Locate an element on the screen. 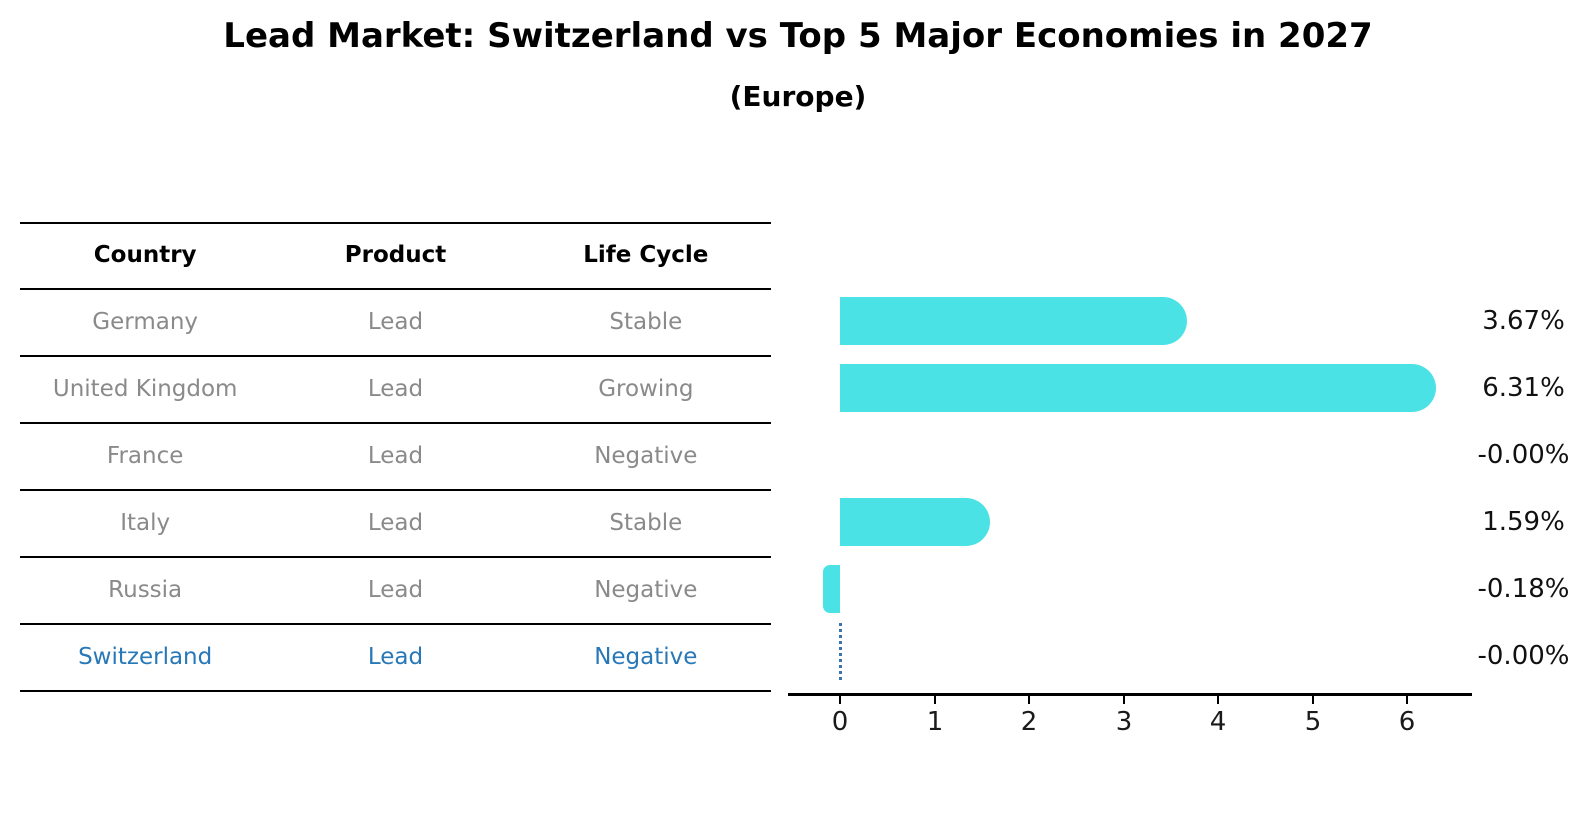 The height and width of the screenshot is (823, 1596). value-label-germany: 3.67% is located at coordinates (1523, 321).